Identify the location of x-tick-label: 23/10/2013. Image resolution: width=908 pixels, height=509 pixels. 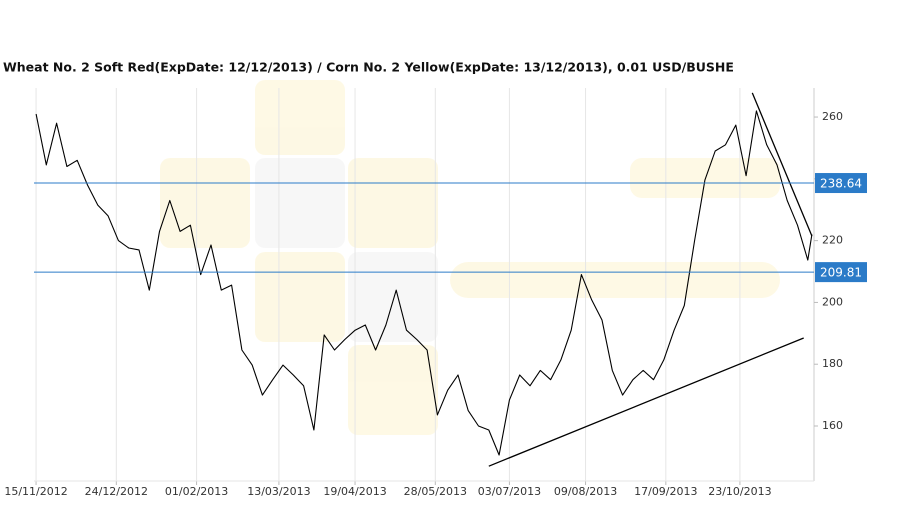
(739, 491).